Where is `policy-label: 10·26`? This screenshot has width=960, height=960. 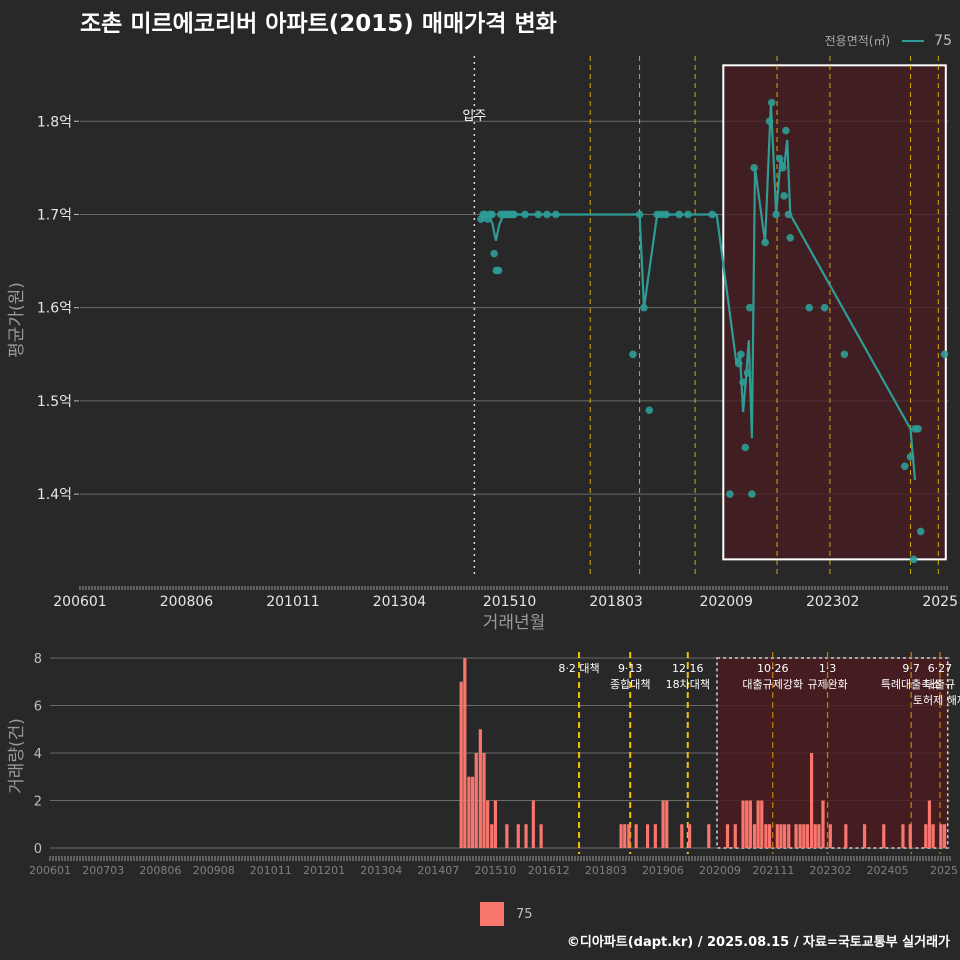
policy-label: 10·26 is located at coordinates (773, 668).